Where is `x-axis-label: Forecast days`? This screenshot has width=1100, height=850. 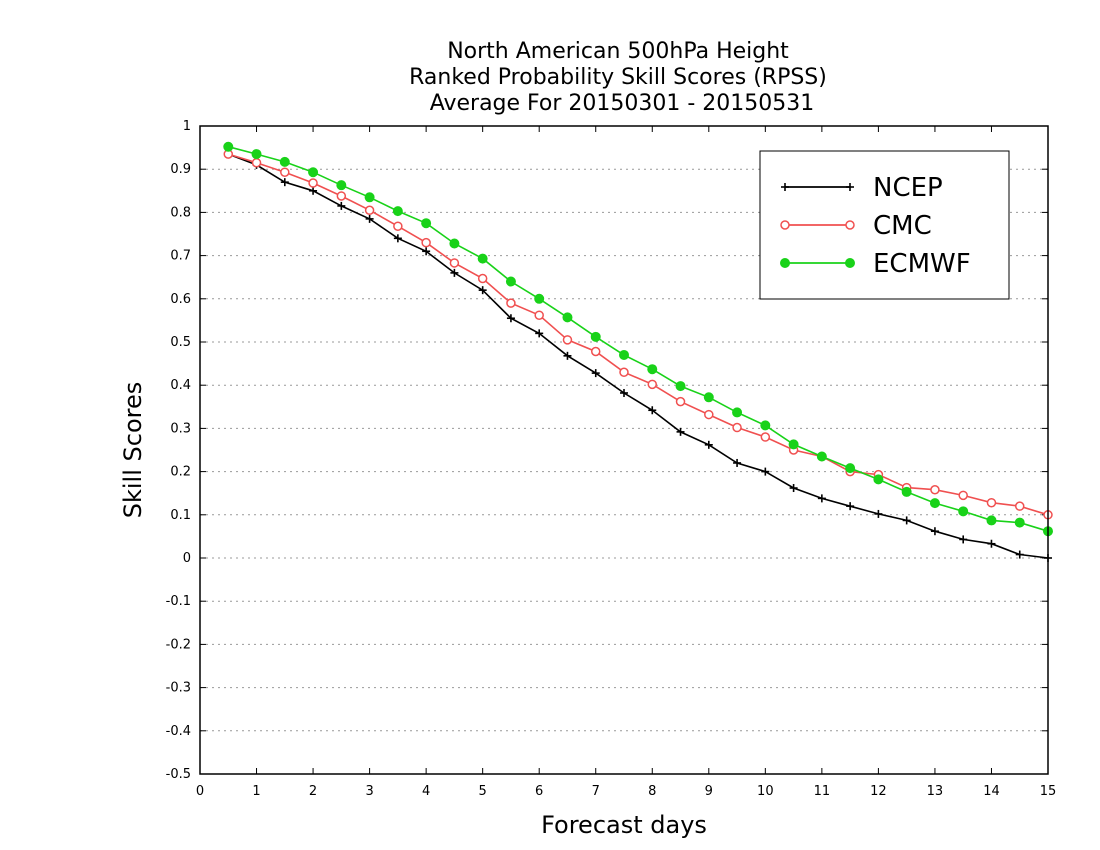
x-axis-label: Forecast days is located at coordinates (624, 825).